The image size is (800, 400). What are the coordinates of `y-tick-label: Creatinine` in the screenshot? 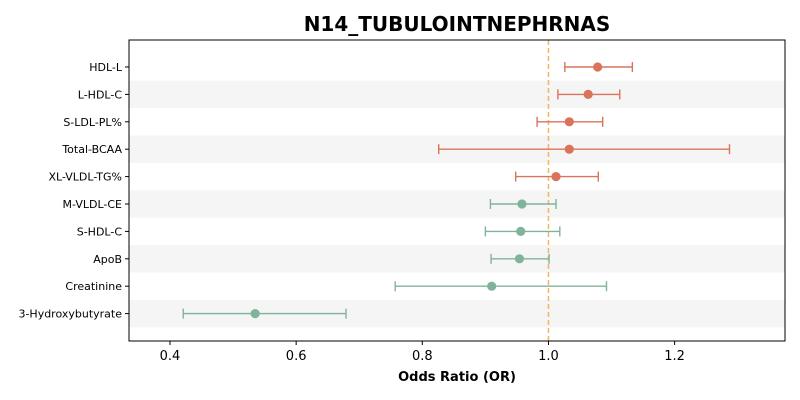 It's located at (93, 286).